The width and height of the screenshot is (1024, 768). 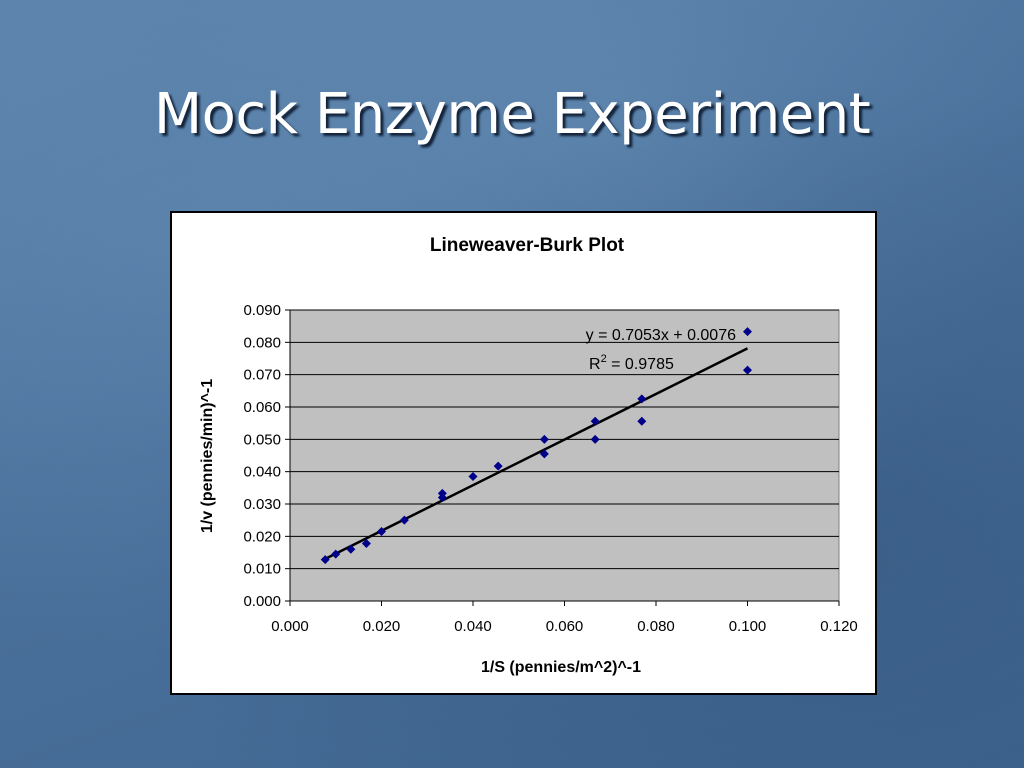 I want to click on y-tick-label: 0.090, so click(x=262, y=310).